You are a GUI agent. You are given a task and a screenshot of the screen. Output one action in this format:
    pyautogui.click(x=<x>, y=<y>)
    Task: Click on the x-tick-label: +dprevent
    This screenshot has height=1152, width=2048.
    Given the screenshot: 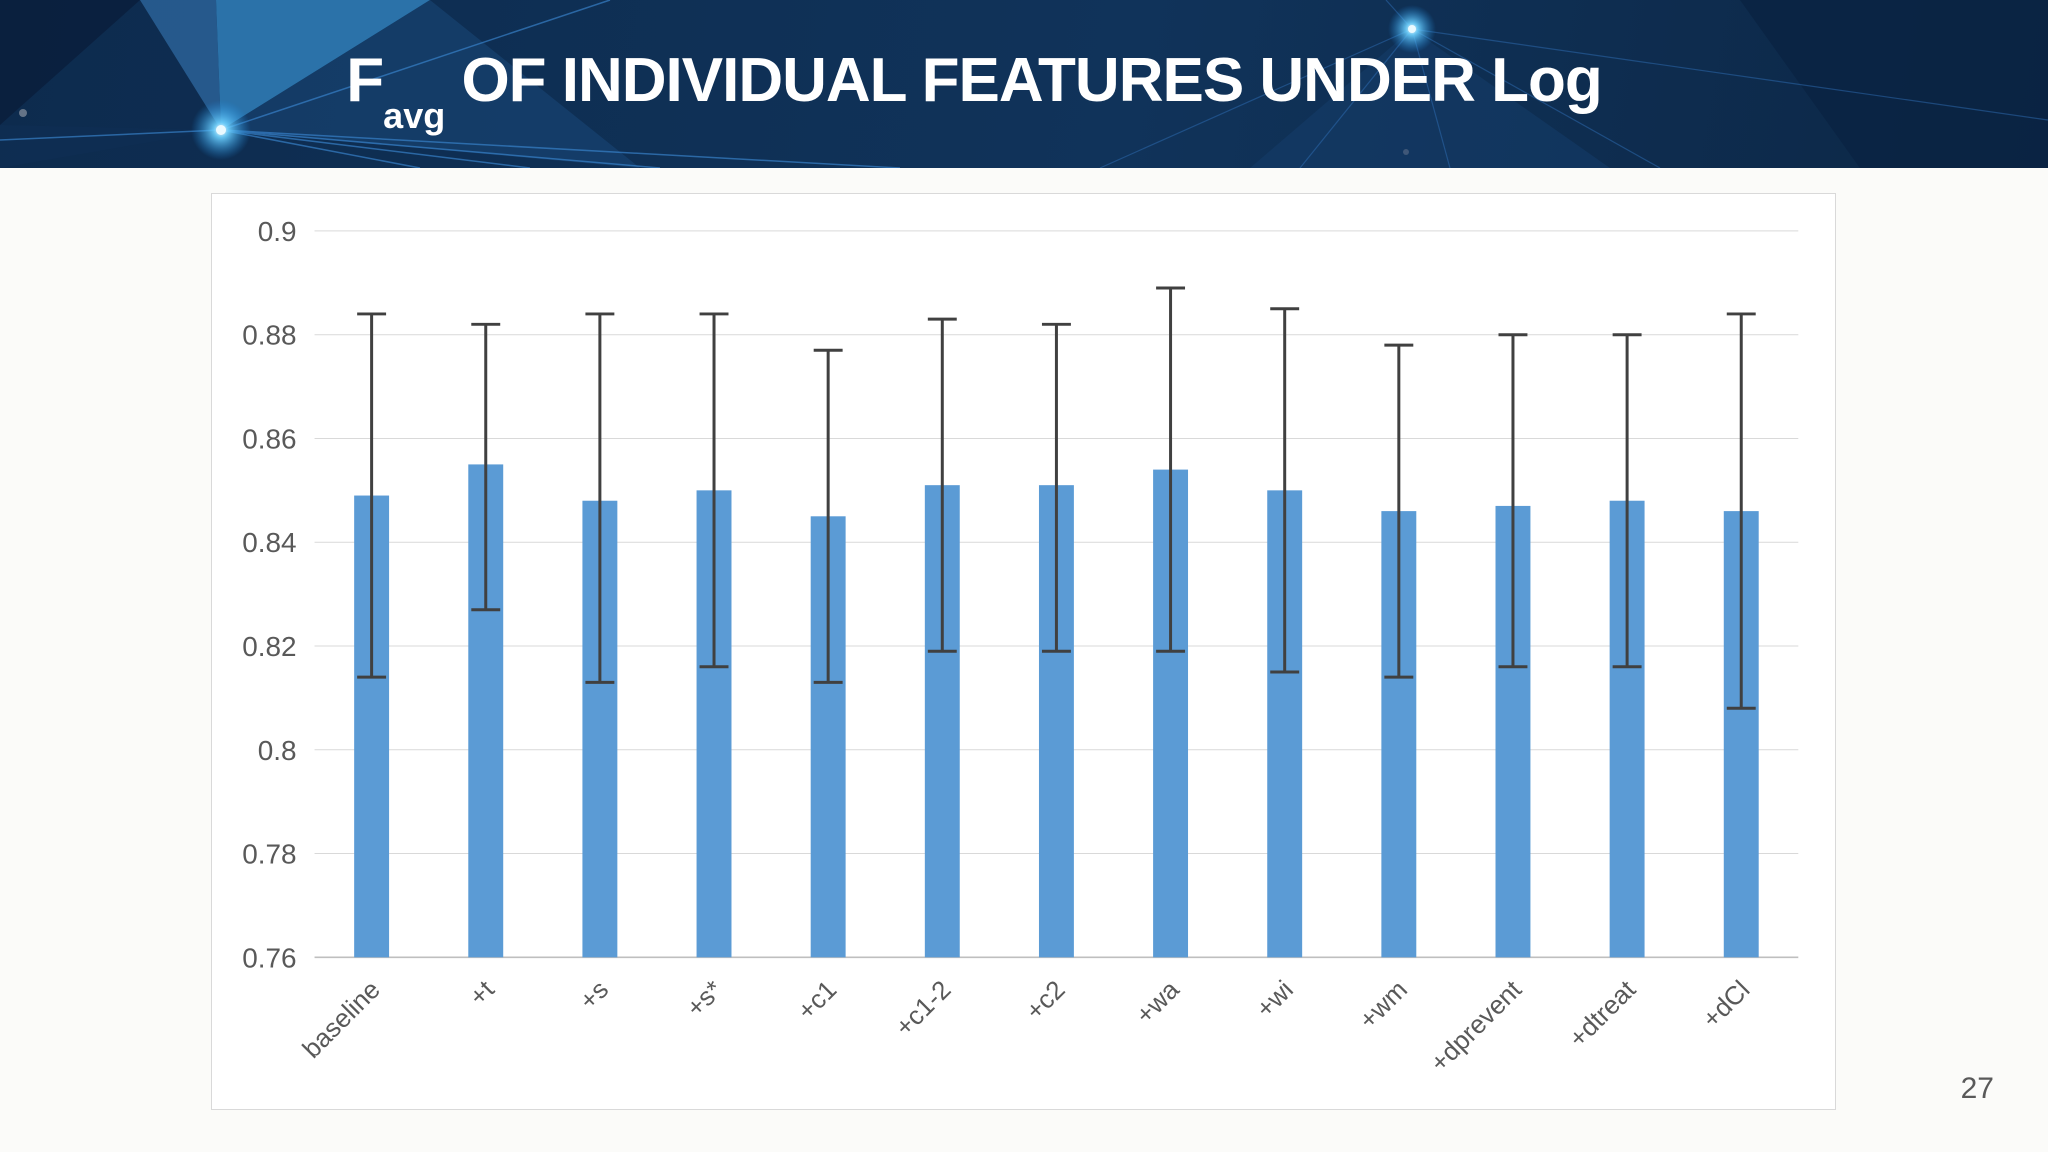 What is the action you would take?
    pyautogui.click(x=1476, y=1026)
    